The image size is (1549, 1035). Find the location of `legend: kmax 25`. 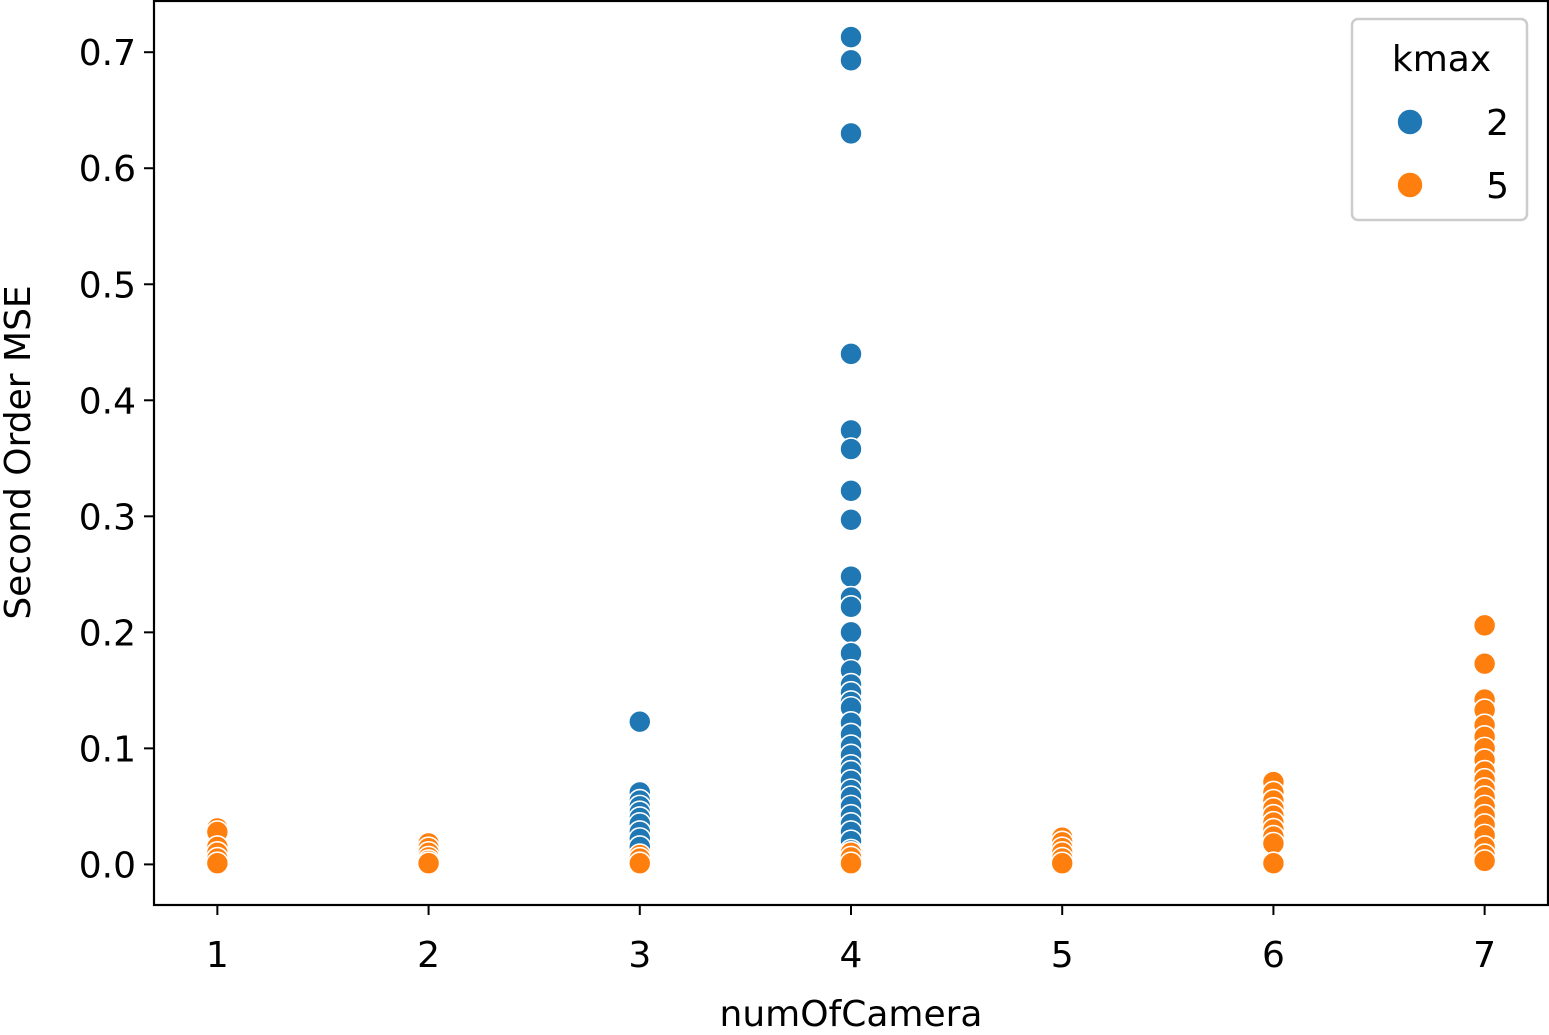

legend: kmax 25 is located at coordinates (1439, 119).